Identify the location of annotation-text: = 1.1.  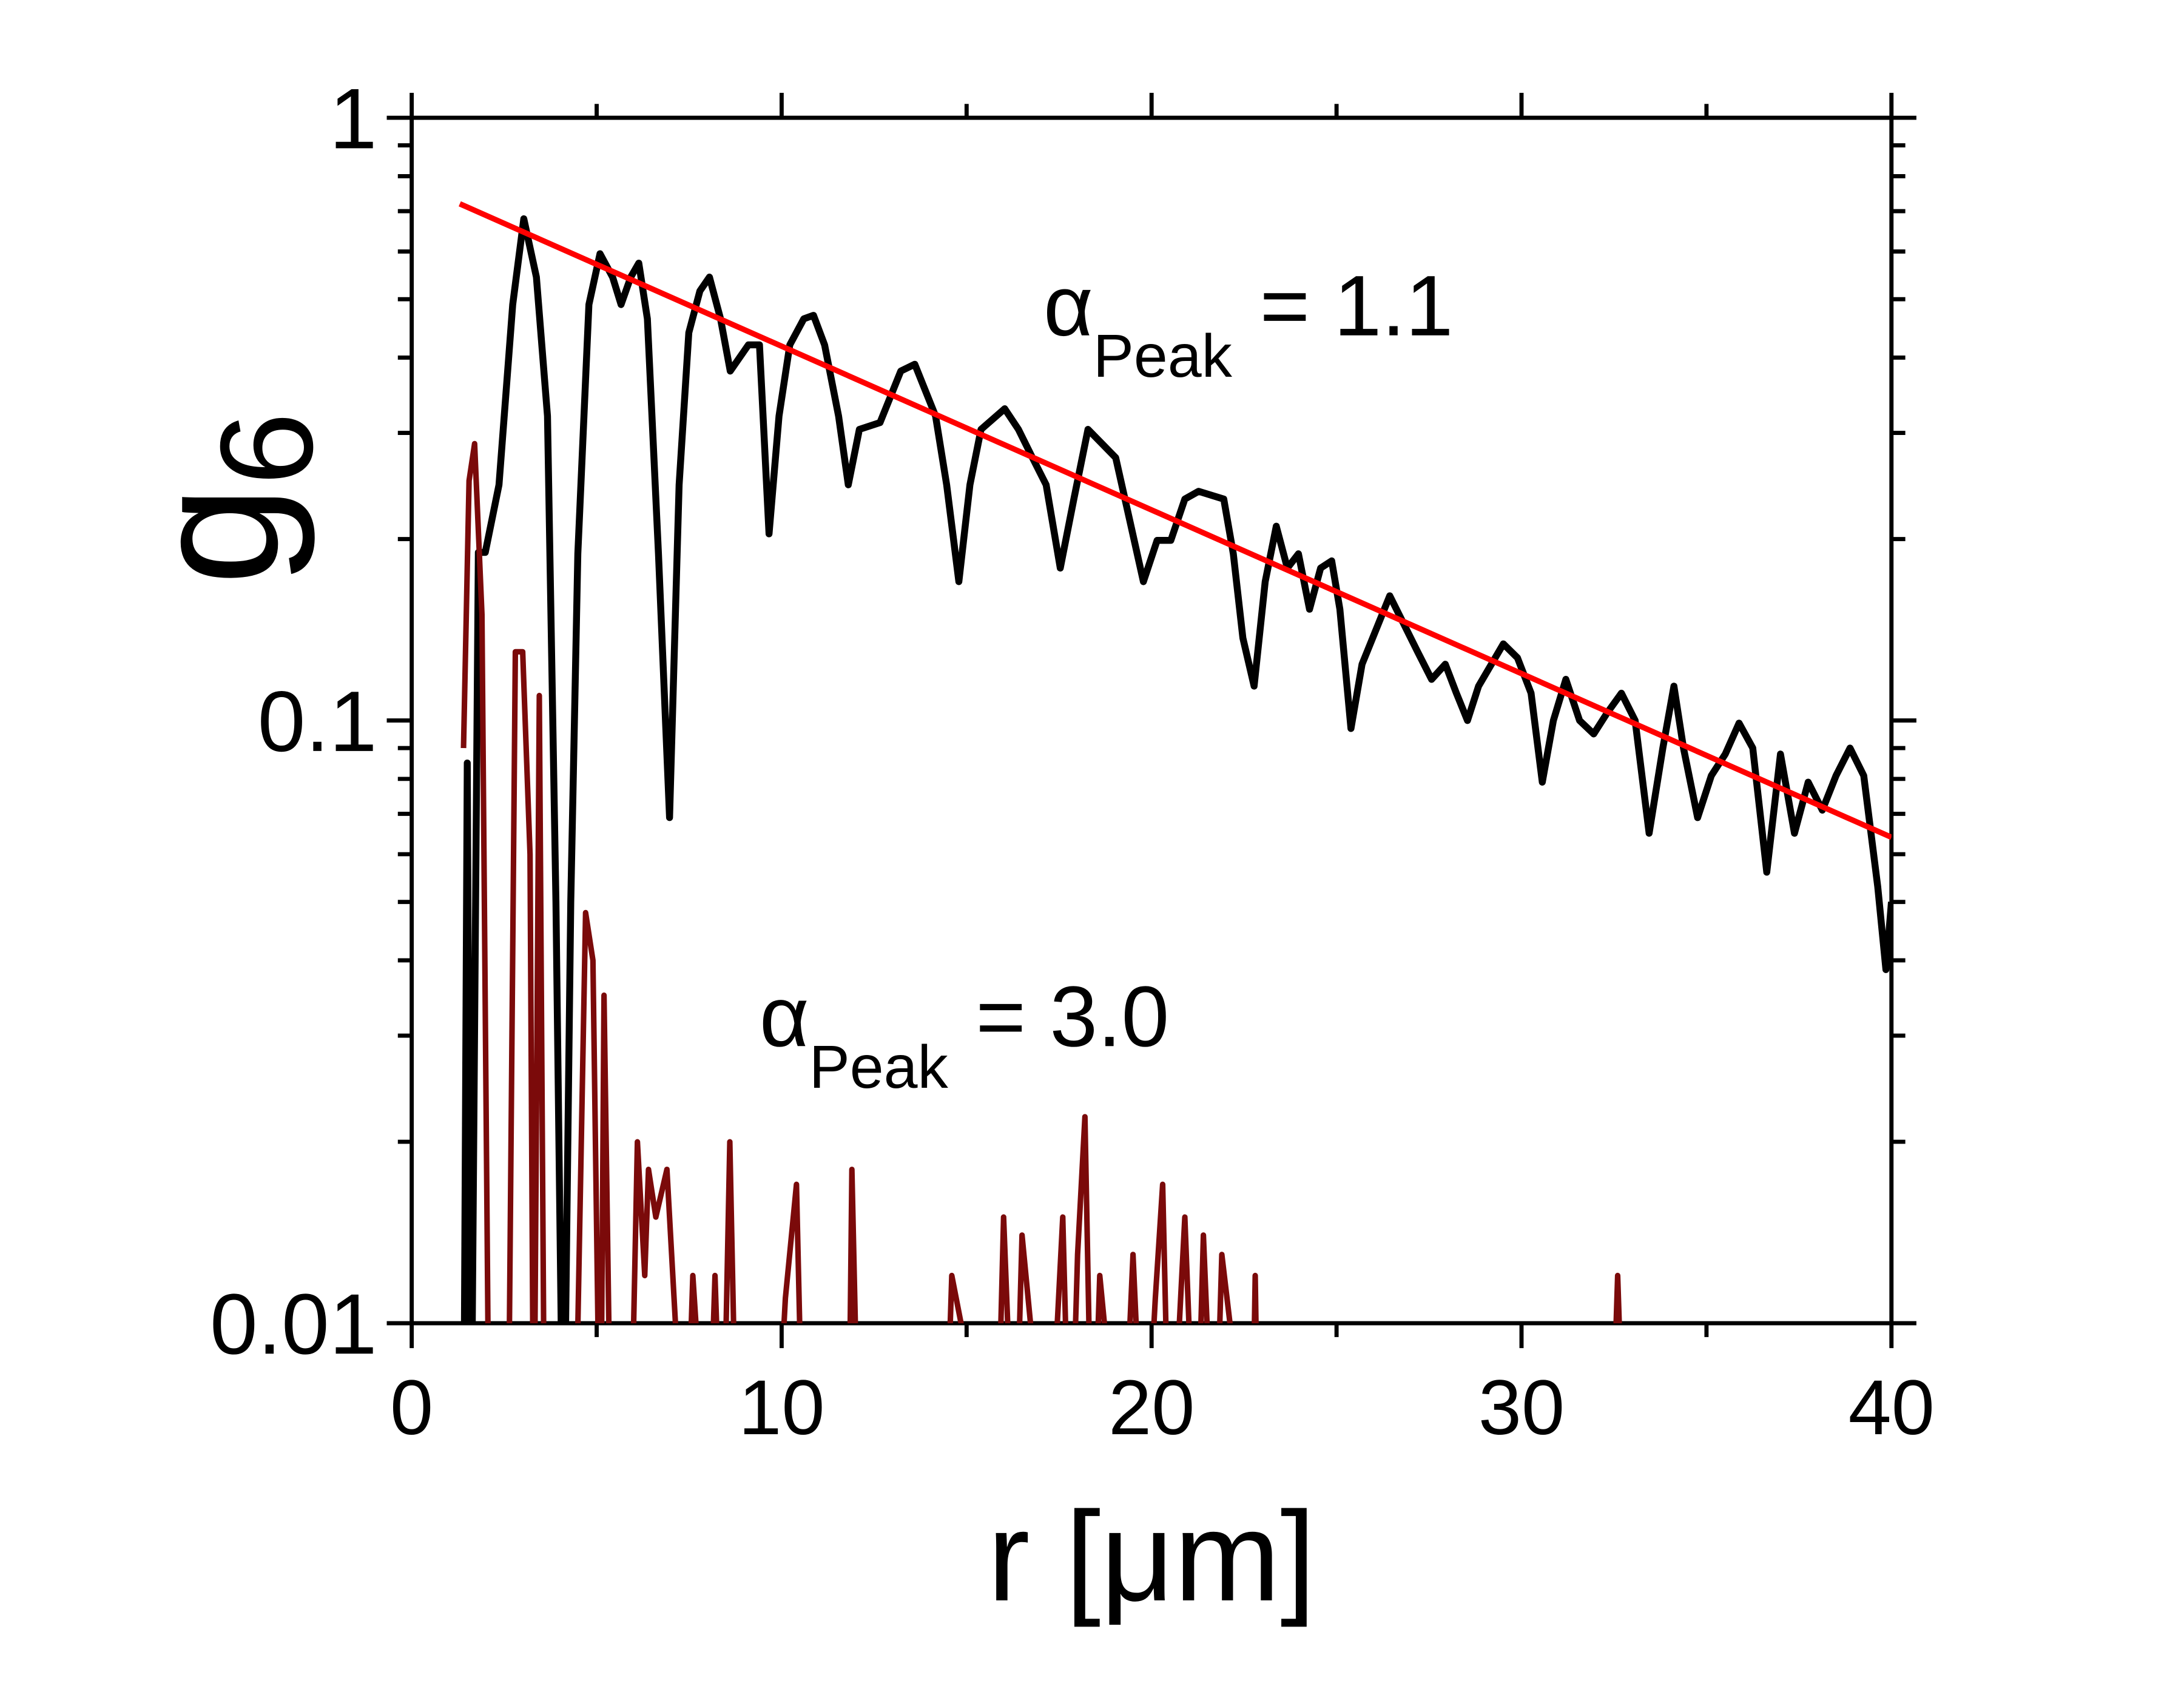
(1357, 306).